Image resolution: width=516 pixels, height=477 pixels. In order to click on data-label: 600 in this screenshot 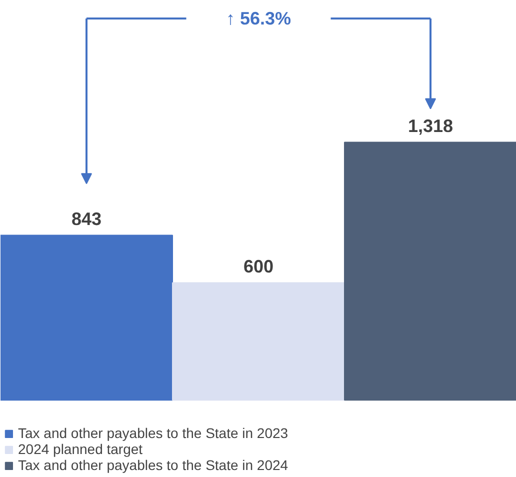, I will do `click(258, 266)`.